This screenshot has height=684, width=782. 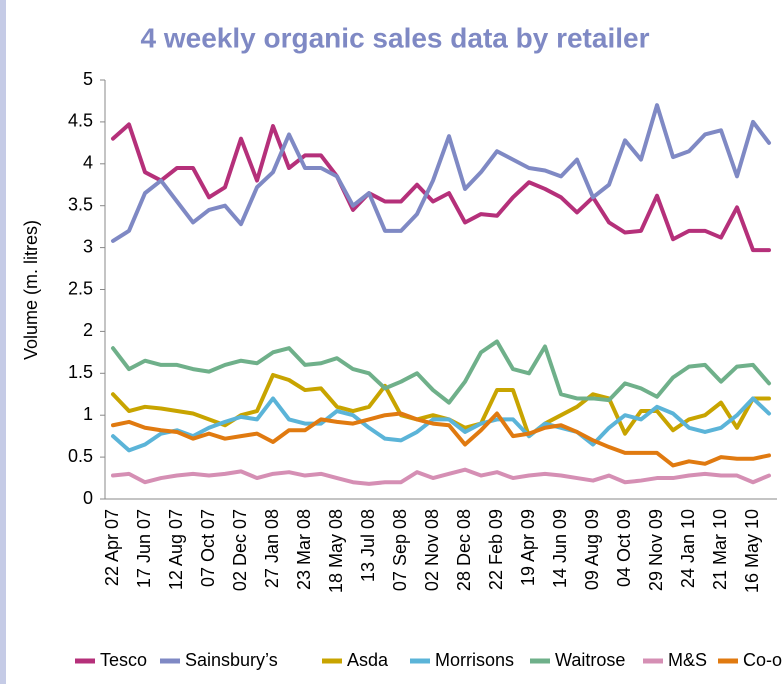 What do you see at coordinates (144, 548) in the screenshot?
I see `x-tick-label: 17 Jun 07` at bounding box center [144, 548].